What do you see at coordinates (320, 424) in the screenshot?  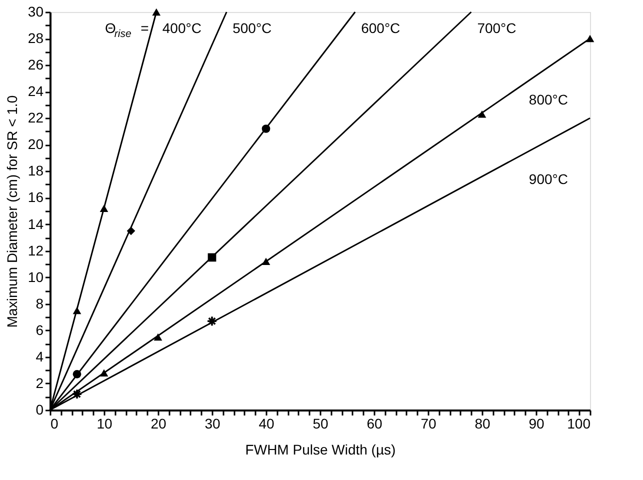 I see `x-tick-label: 50` at bounding box center [320, 424].